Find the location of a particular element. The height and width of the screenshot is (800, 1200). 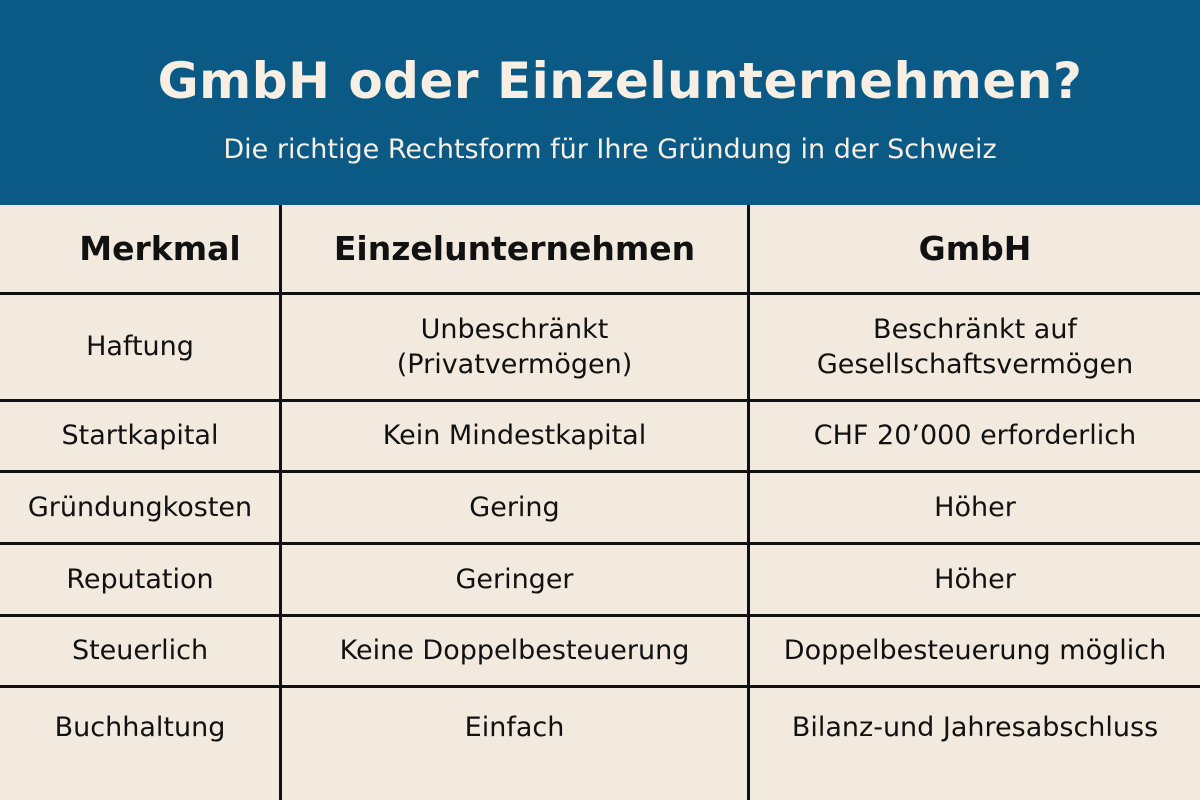

cell-merkmal: Startkapital is located at coordinates (140, 436).